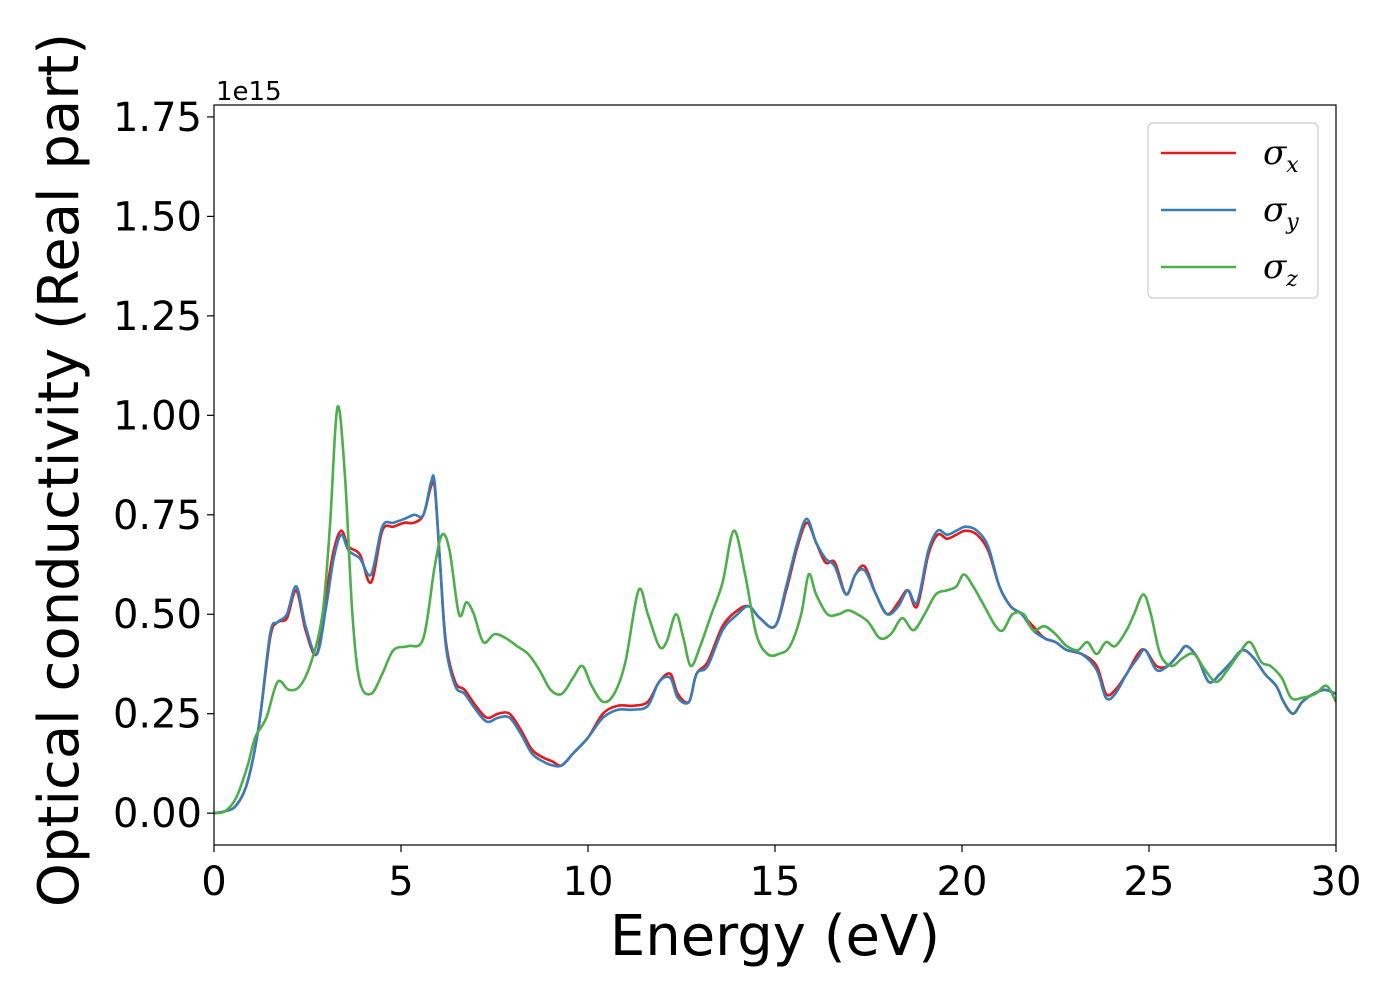 Image resolution: width=1400 pixels, height=1000 pixels. I want to click on y-axis-ticks: 0.00 0.25 0.50 0.75 1.00 1.25 1.50 1.75, so click(163, 466).